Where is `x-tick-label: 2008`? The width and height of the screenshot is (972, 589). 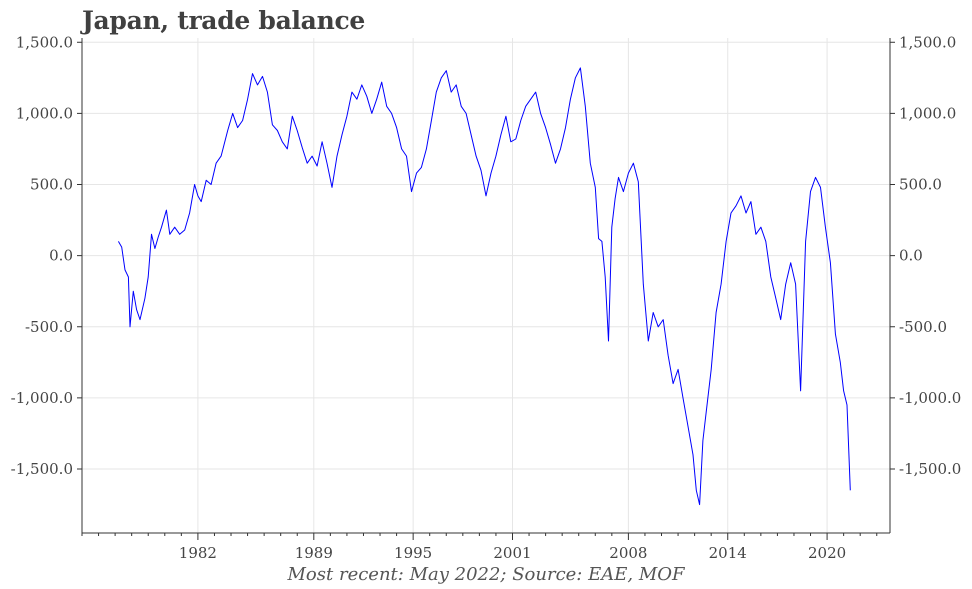 x-tick-label: 2008 is located at coordinates (628, 553).